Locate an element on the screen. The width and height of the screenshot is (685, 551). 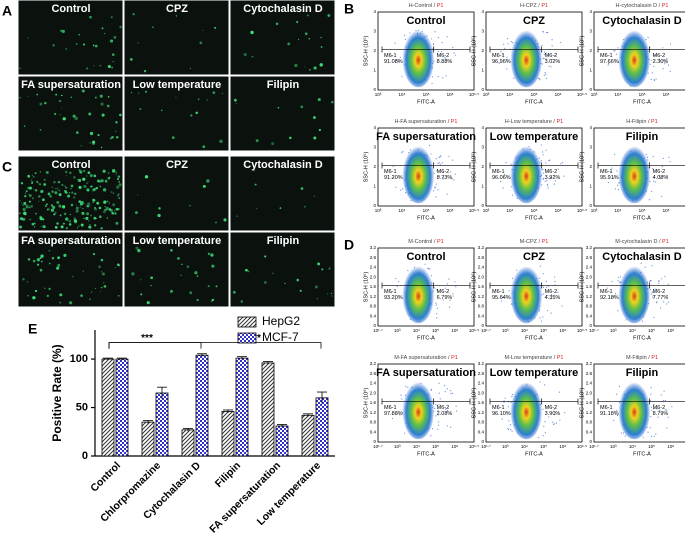
significance-bracket is located at coordinates (155, 346).